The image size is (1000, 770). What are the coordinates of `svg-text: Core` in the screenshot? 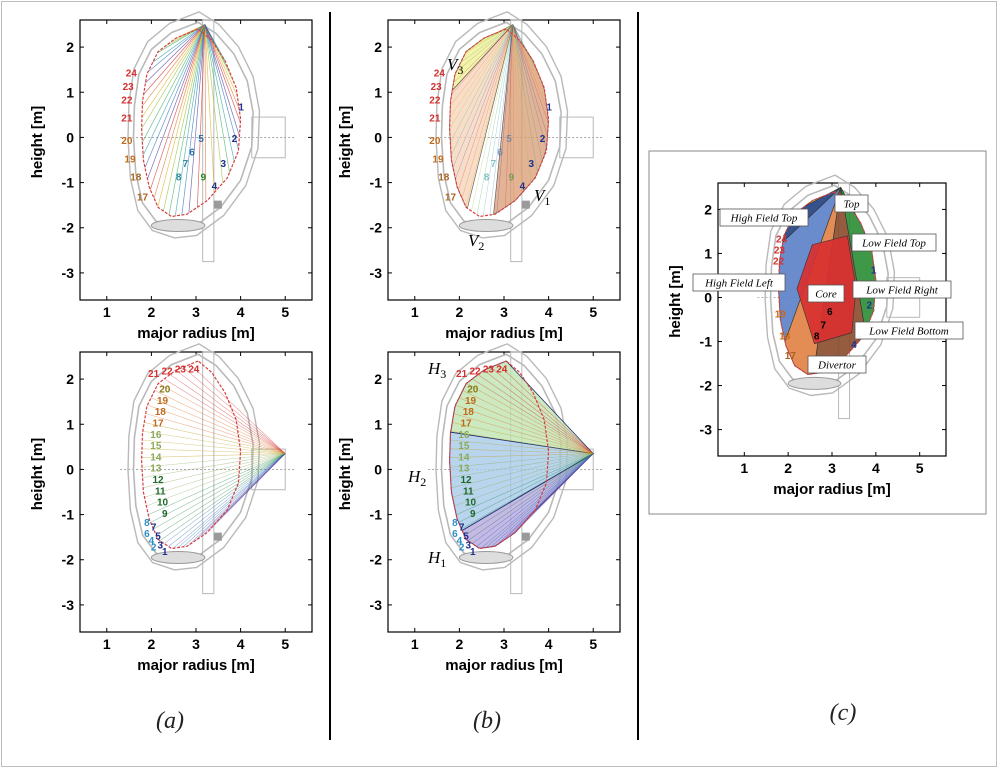 It's located at (826, 295).